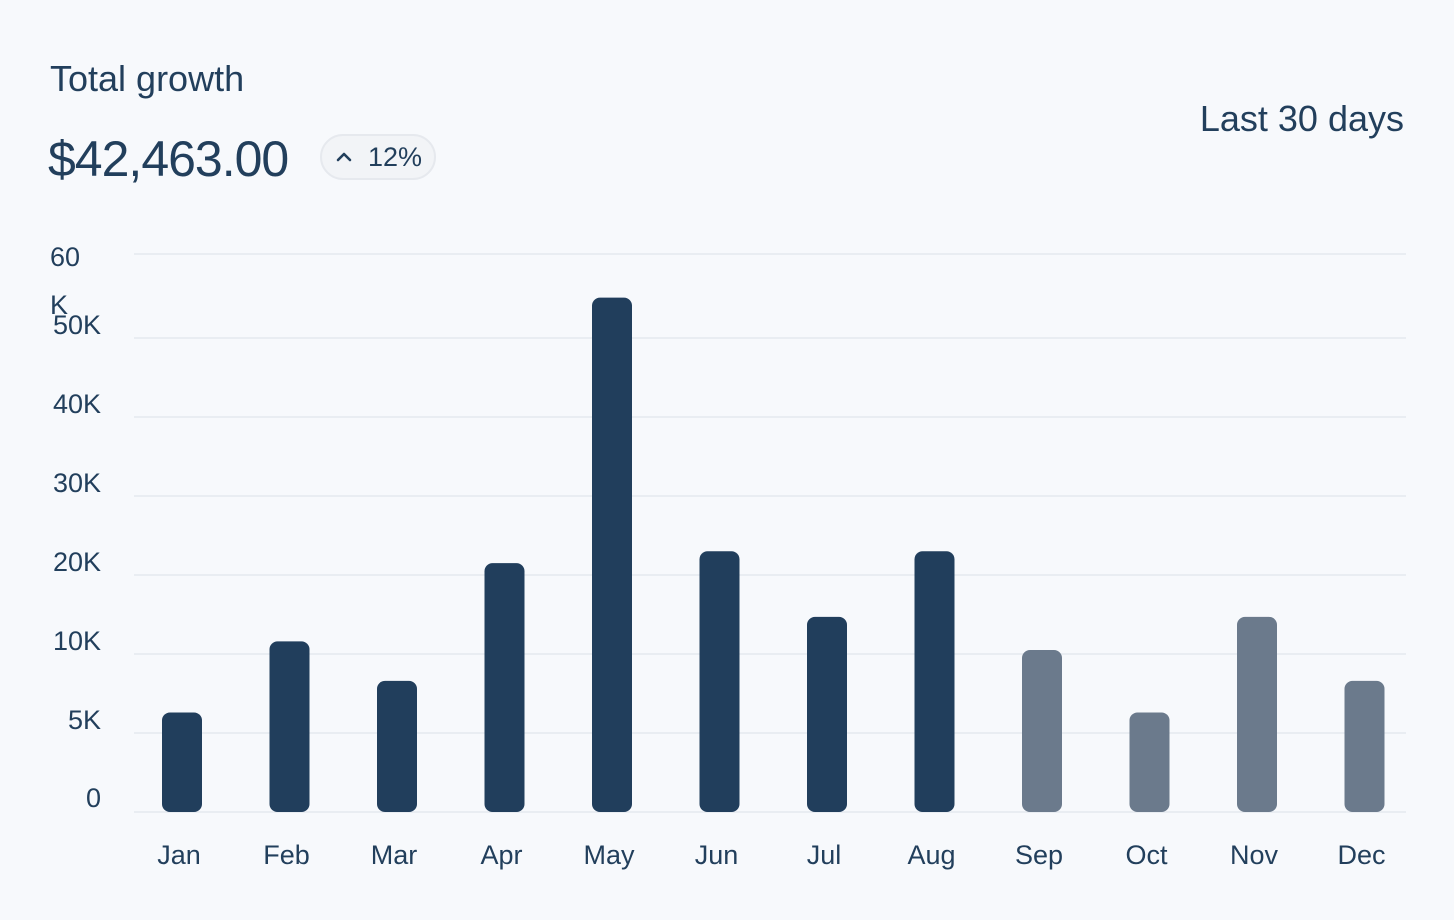 The width and height of the screenshot is (1454, 920). I want to click on y-tick-label: 60 K, so click(65, 281).